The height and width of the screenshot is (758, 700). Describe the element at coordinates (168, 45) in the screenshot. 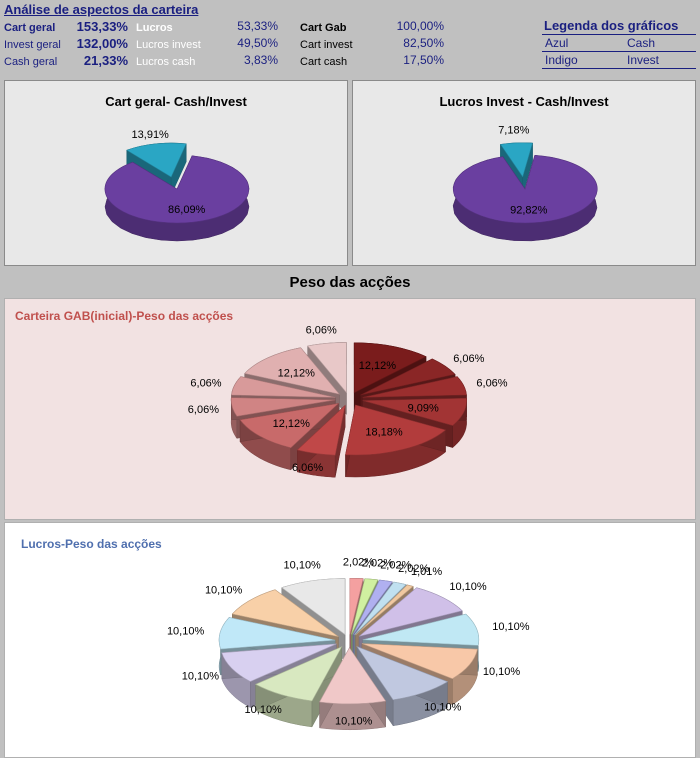

I see `lucros-invest-label: Lucros invest` at that location.